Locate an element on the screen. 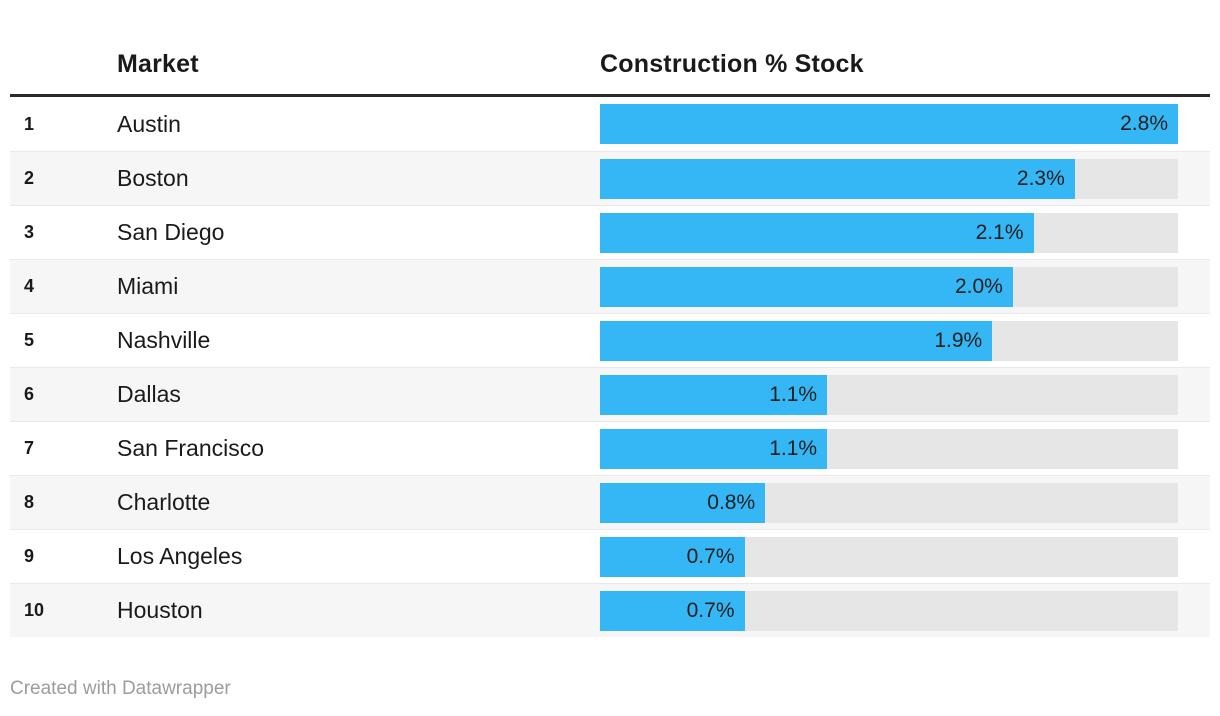  bar-cell: 2.0% is located at coordinates (905, 286).